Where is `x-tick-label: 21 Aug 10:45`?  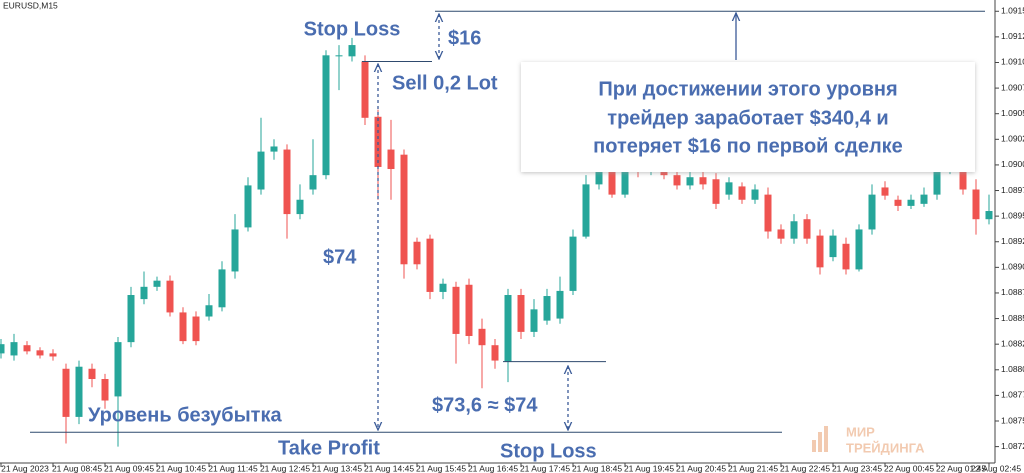 x-tick-label: 21 Aug 10:45 is located at coordinates (181, 468).